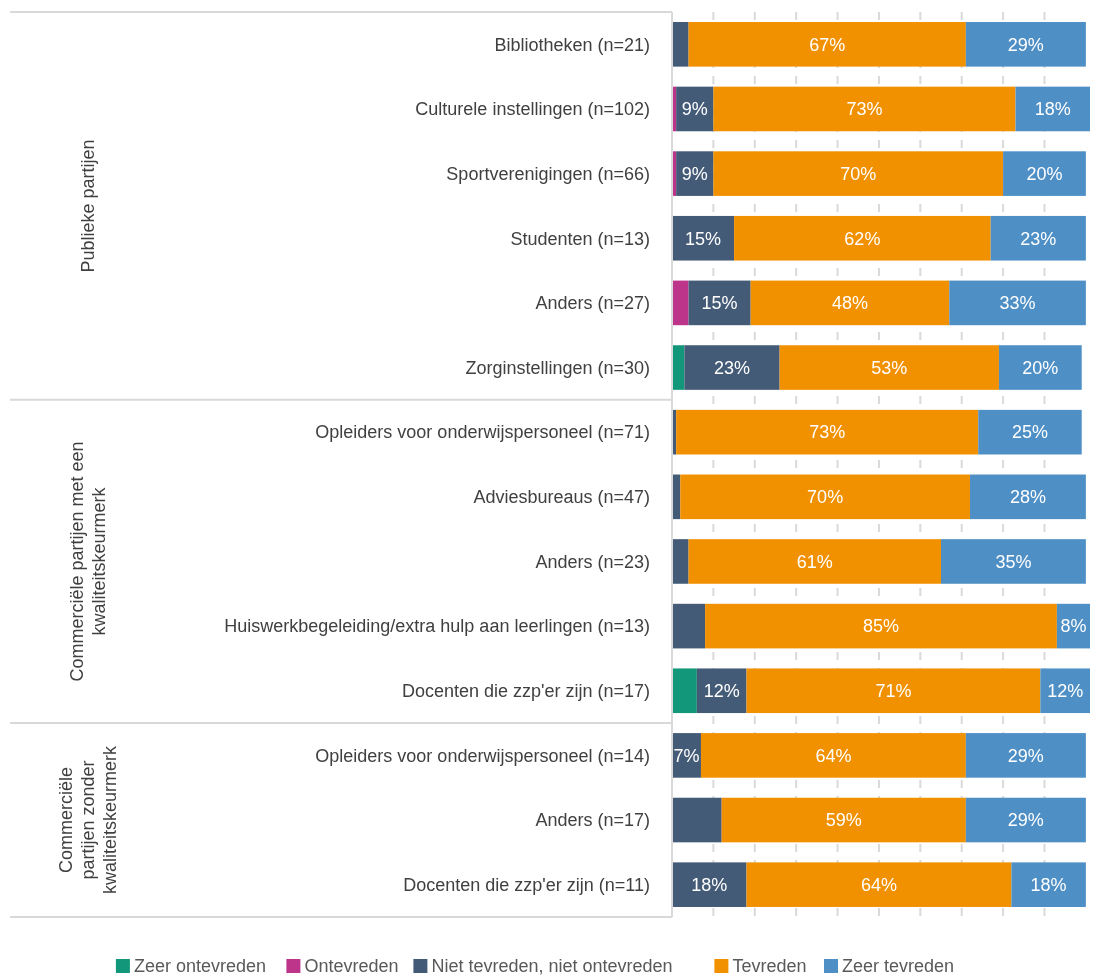  What do you see at coordinates (686, 755) in the screenshot?
I see `data-label: 7%` at bounding box center [686, 755].